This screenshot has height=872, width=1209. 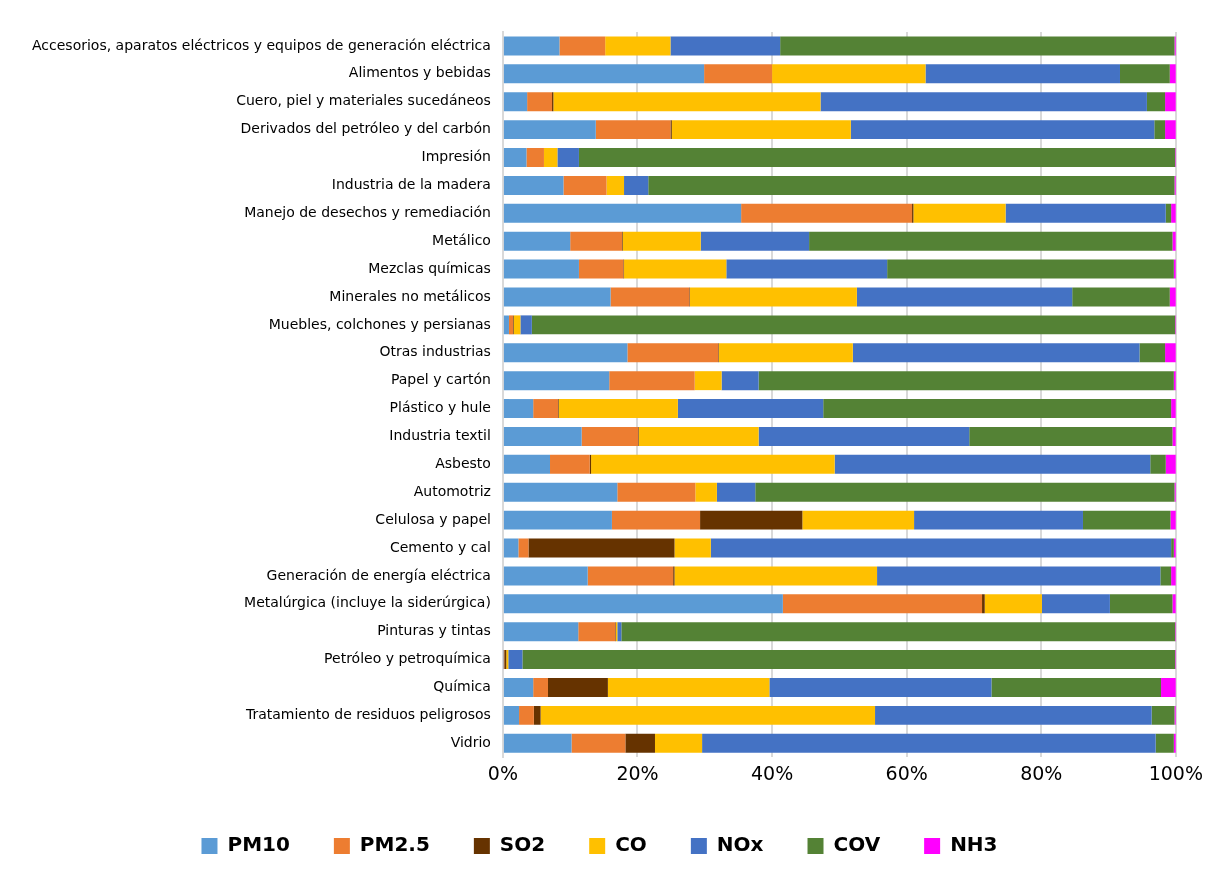 What do you see at coordinates (367, 602) in the screenshot?
I see `y-tick-label: Metalúrgica (incluye la siderúrgica)` at bounding box center [367, 602].